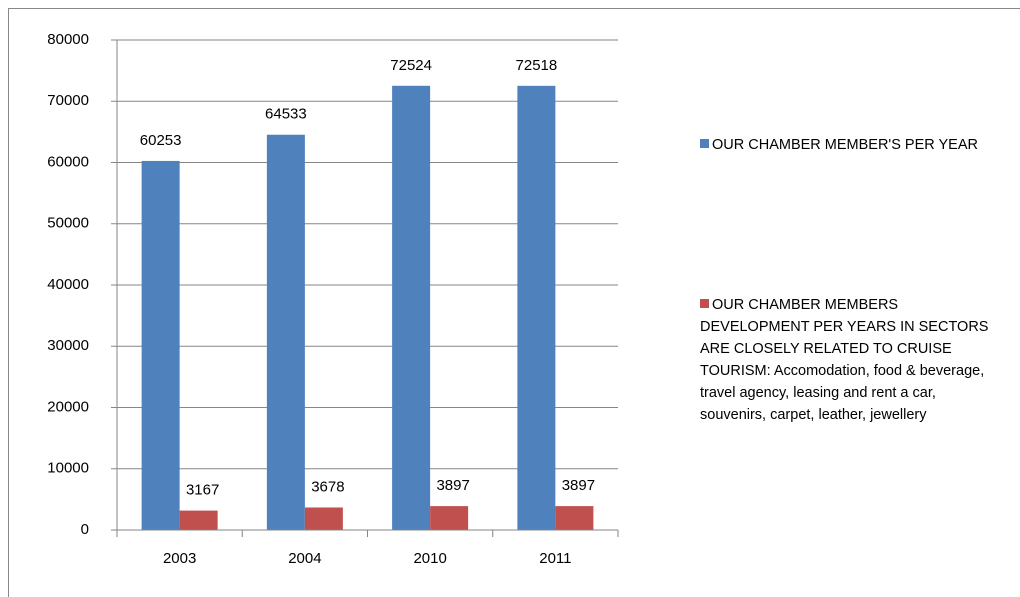  What do you see at coordinates (202, 490) in the screenshot?
I see `data-label: 3167` at bounding box center [202, 490].